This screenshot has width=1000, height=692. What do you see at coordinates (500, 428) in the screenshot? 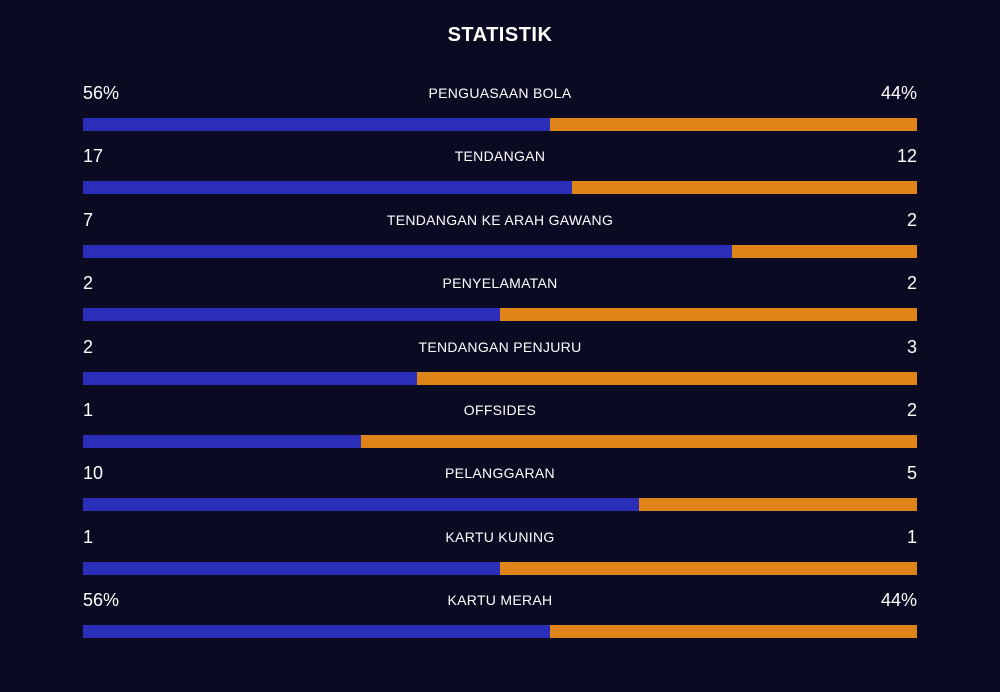
I see `stat-row-offsides: 1 OFFSIDES 2` at bounding box center [500, 428].